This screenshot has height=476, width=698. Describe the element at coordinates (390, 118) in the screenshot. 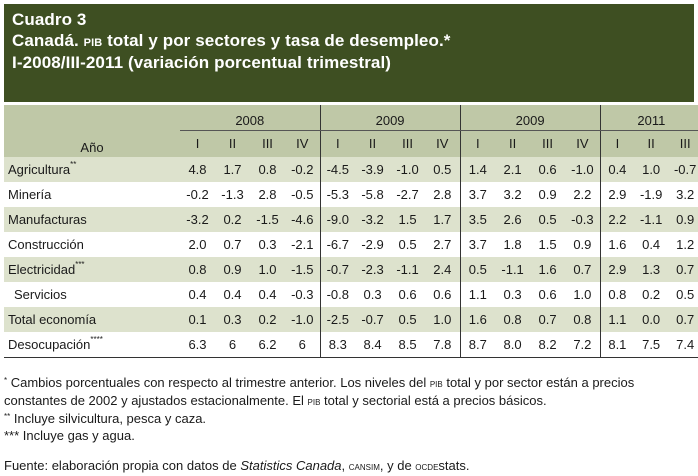

I see `year-2009-header: 2009` at that location.